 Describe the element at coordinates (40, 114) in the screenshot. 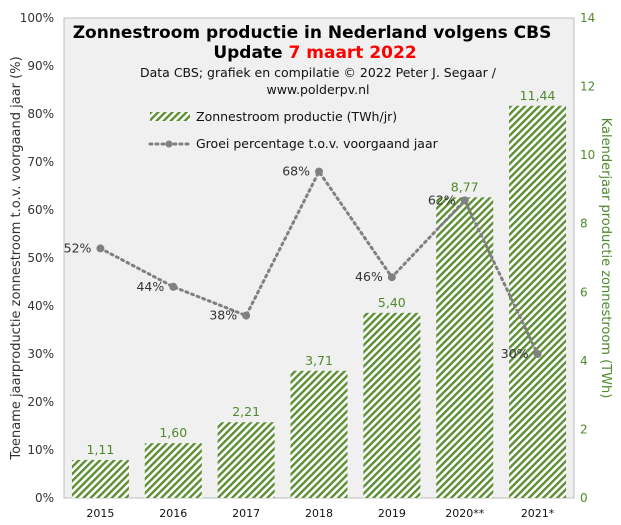

I see `y-tick-left: 80%` at that location.